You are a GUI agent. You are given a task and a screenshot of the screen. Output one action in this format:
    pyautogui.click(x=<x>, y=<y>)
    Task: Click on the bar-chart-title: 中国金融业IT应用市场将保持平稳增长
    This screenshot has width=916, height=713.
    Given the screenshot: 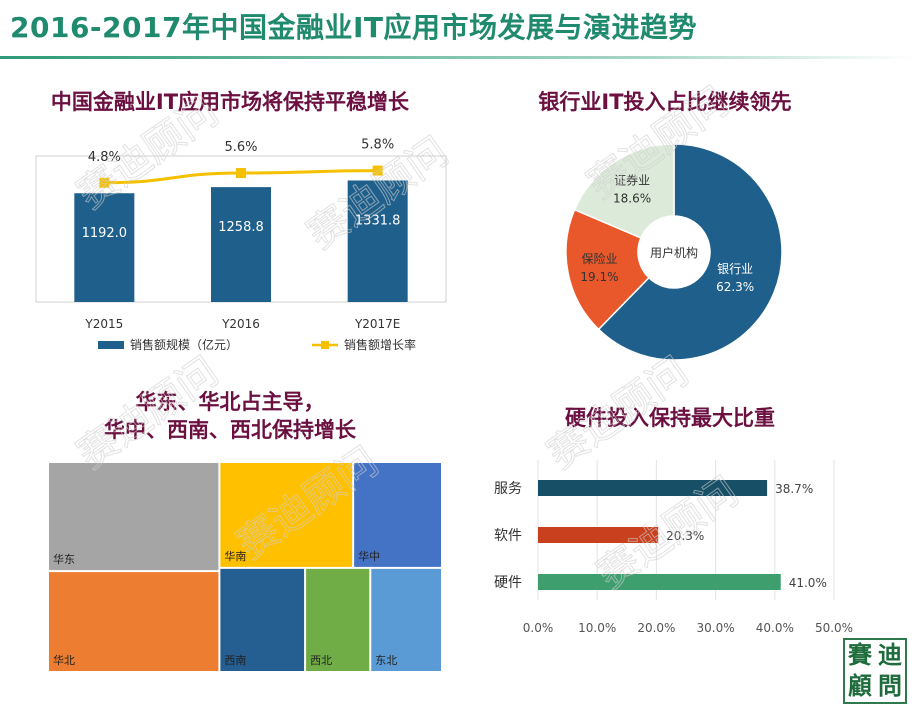 What is the action you would take?
    pyautogui.click(x=230, y=102)
    